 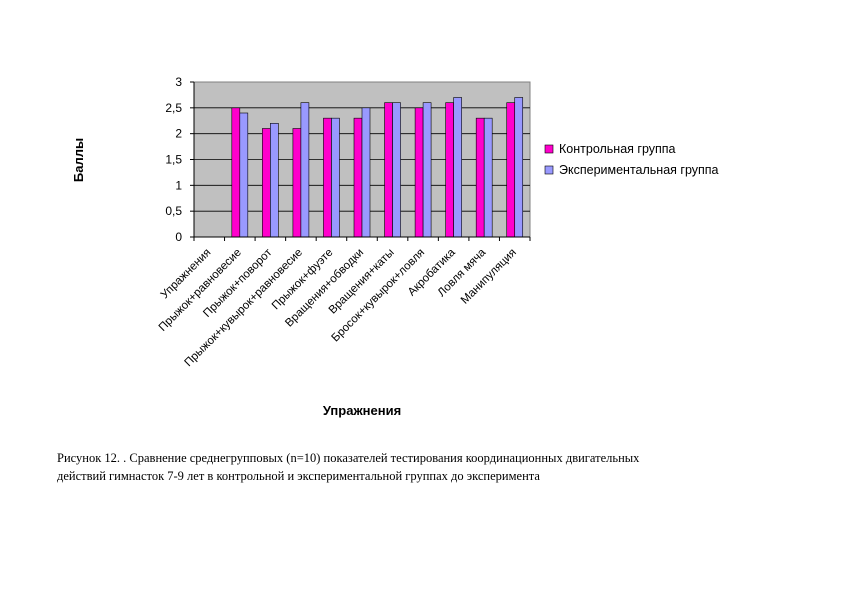 I want to click on y-tick-label: 0, so click(x=178, y=237).